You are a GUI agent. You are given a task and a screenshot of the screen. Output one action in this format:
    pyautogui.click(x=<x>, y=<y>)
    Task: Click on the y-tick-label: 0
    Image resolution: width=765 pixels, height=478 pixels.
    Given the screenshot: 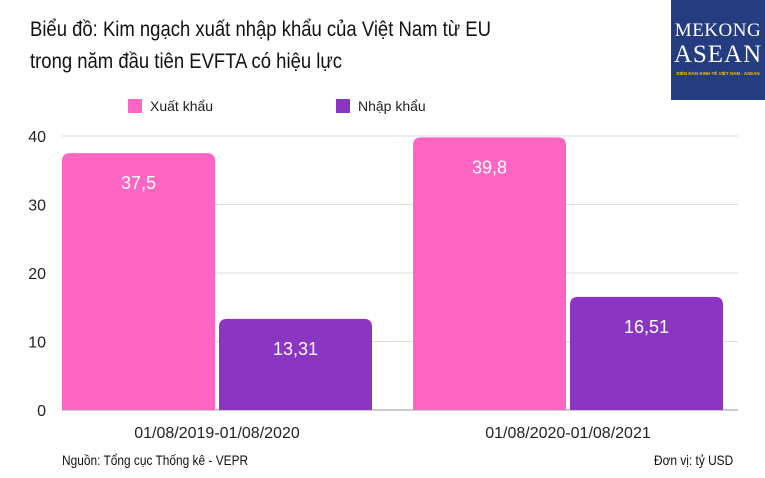 What is the action you would take?
    pyautogui.click(x=41, y=411)
    